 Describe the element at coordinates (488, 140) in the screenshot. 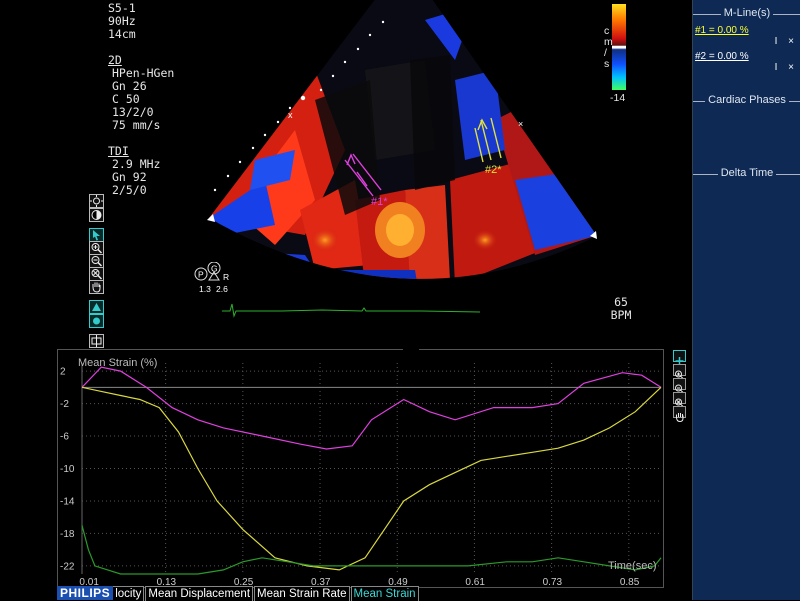

I see `mline-2-marker` at that location.